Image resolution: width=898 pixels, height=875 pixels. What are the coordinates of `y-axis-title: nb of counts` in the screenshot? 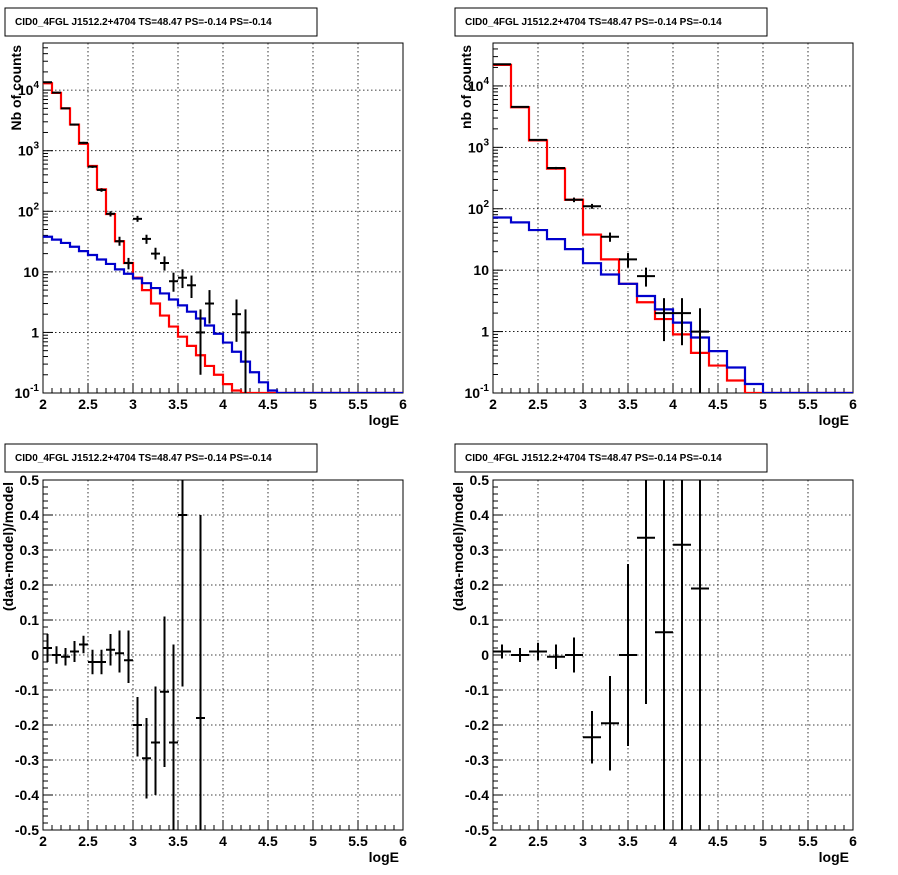 It's located at (466, 87).